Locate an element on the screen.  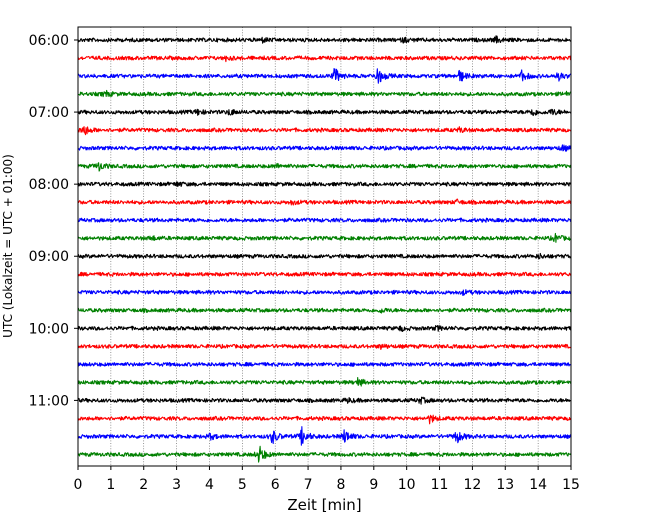
x-tick-label: 8 is located at coordinates (340, 485).